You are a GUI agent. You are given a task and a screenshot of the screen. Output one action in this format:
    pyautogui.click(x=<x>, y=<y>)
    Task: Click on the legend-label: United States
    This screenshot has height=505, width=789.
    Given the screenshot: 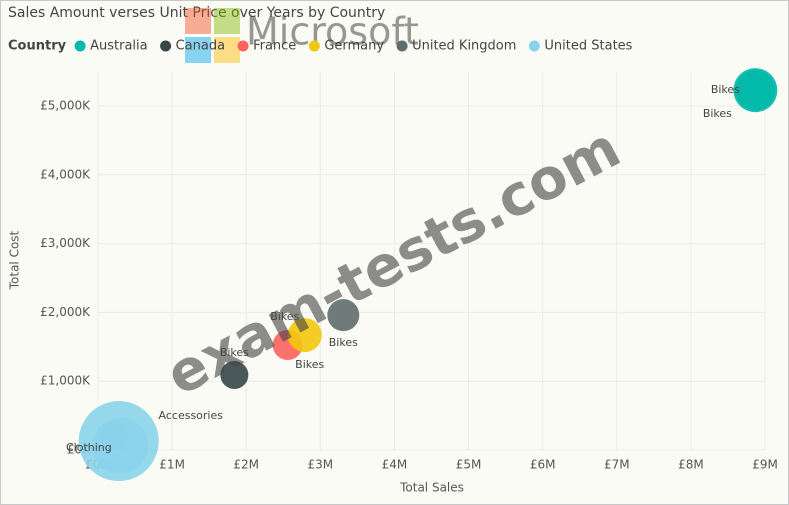 What is the action you would take?
    pyautogui.click(x=588, y=46)
    